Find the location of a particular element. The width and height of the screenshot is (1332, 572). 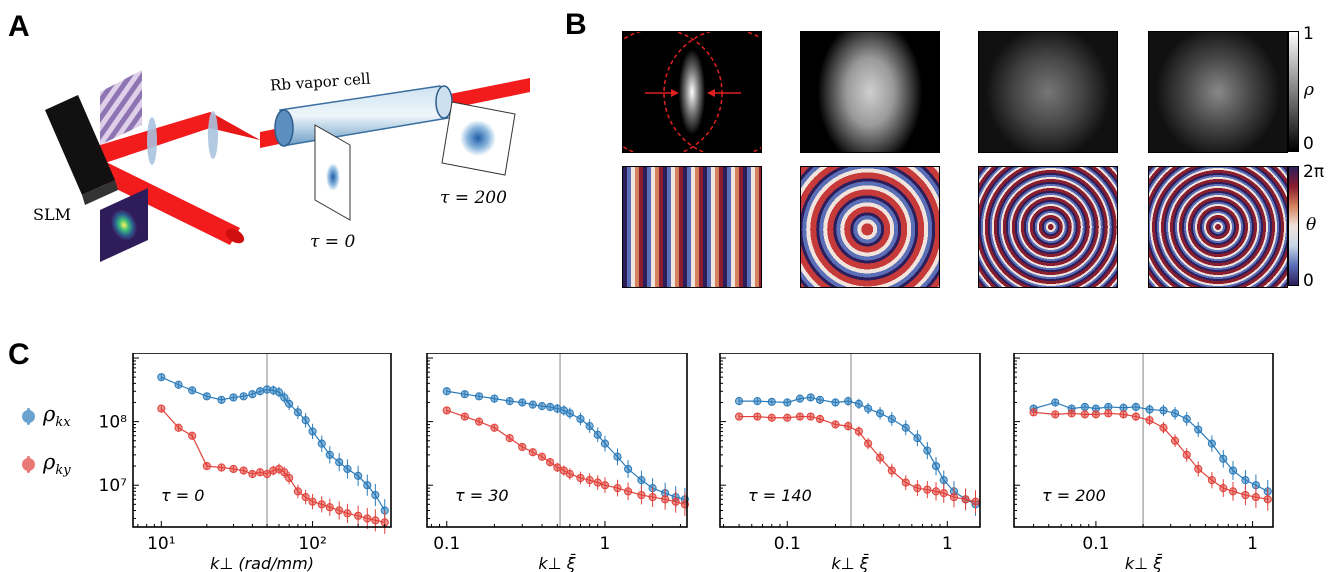

spectrum-chart: 0.1 1 τ = 200 k⊥ ξ̄ is located at coordinates (1143, 462).